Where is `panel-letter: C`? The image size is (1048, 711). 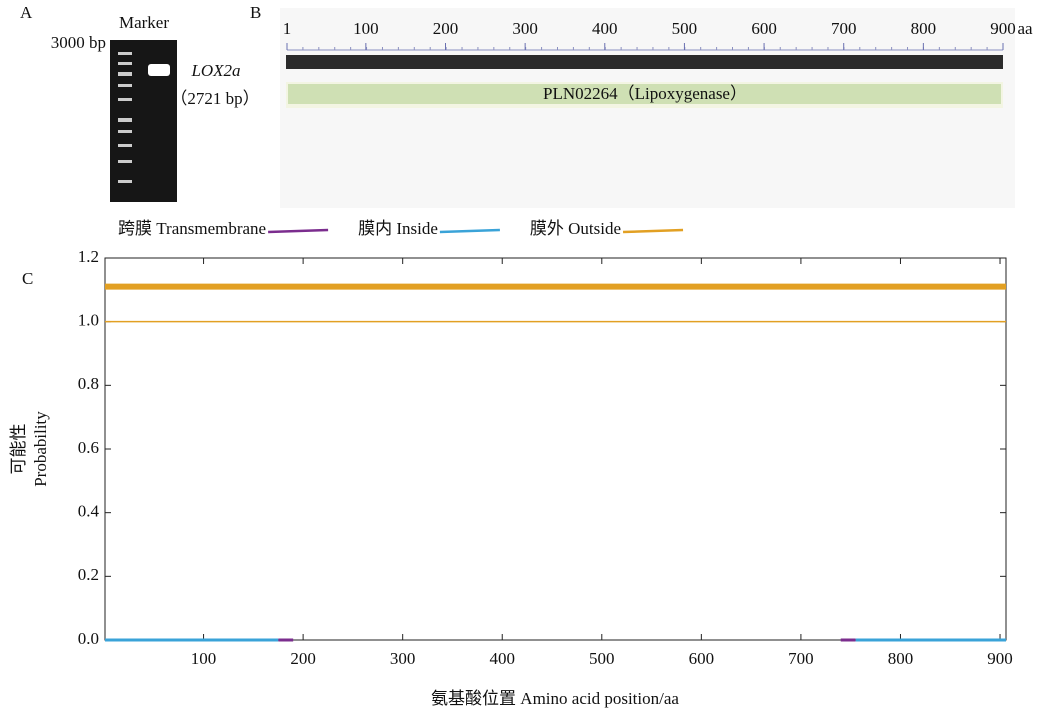
panel-letter: C is located at coordinates (27, 278).